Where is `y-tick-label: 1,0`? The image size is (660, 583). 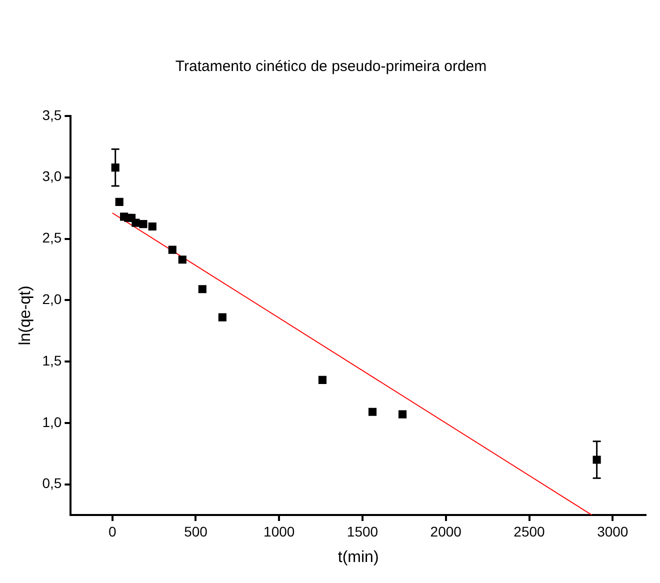
y-tick-label: 1,0 is located at coordinates (52, 422).